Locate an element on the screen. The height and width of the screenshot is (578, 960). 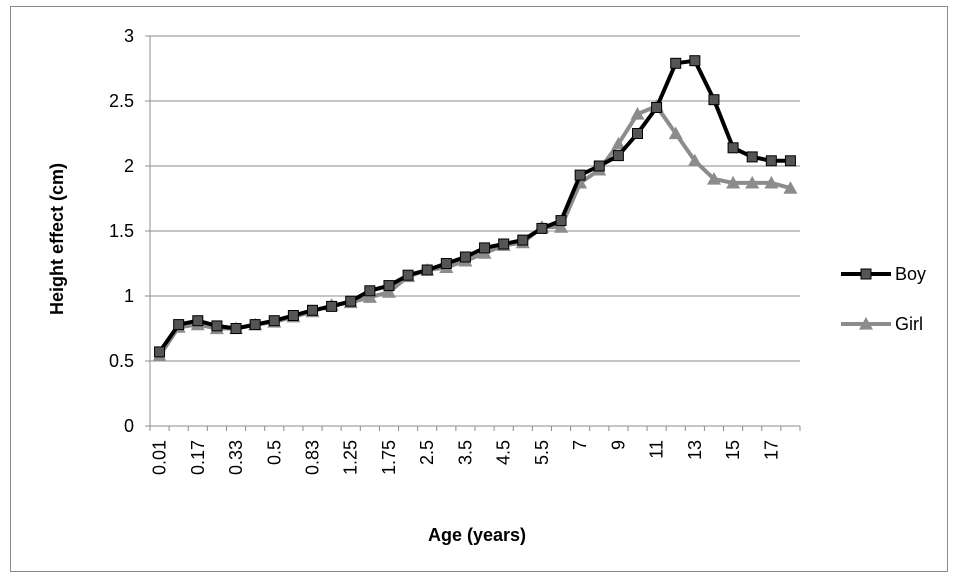
x-tick-label: 0.01 is located at coordinates (160, 457).